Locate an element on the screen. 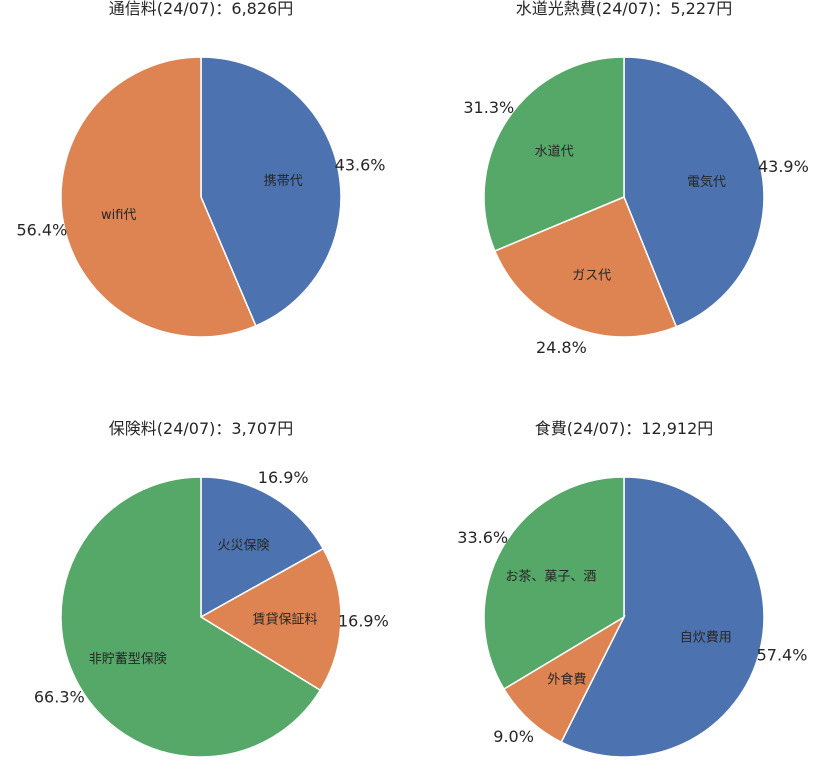  slice-label: 非貯蓄型保険 is located at coordinates (128, 659).